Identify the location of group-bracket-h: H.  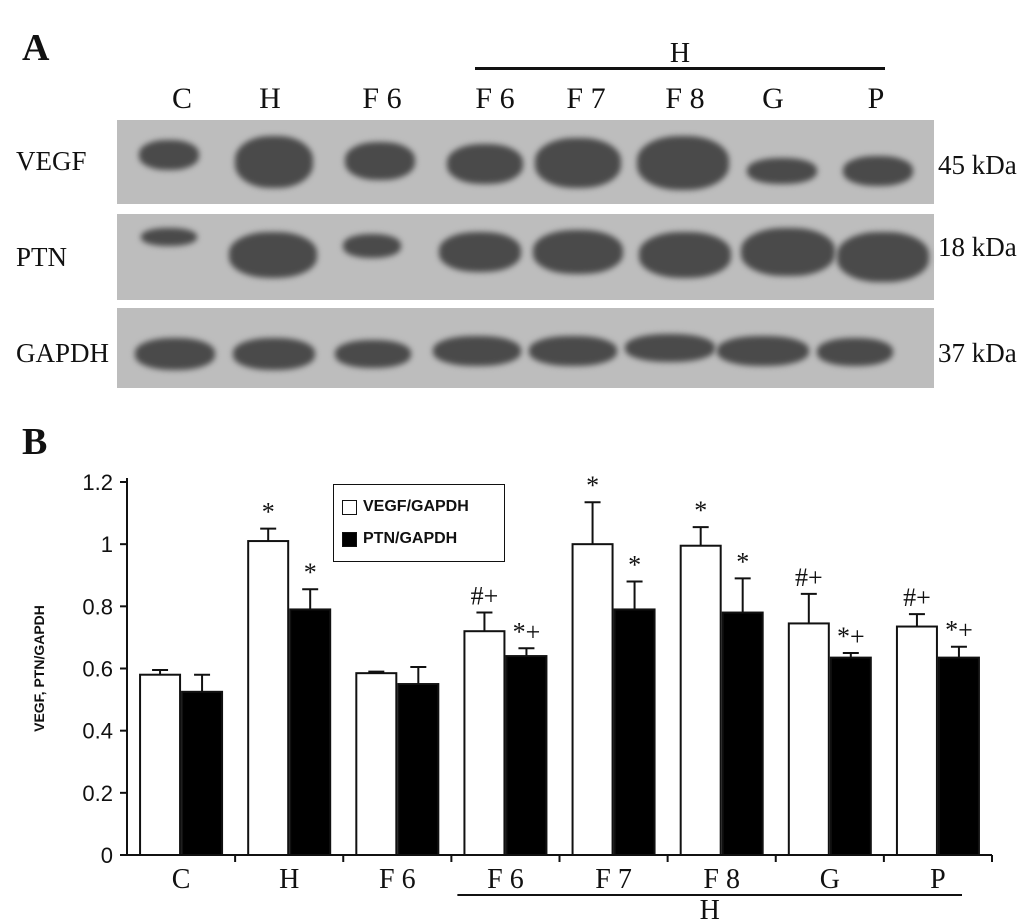
(680, 54).